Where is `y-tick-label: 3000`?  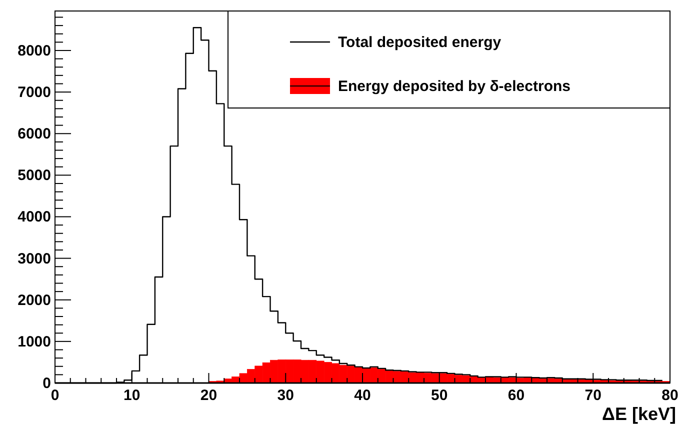
y-tick-label: 3000 is located at coordinates (34, 259).